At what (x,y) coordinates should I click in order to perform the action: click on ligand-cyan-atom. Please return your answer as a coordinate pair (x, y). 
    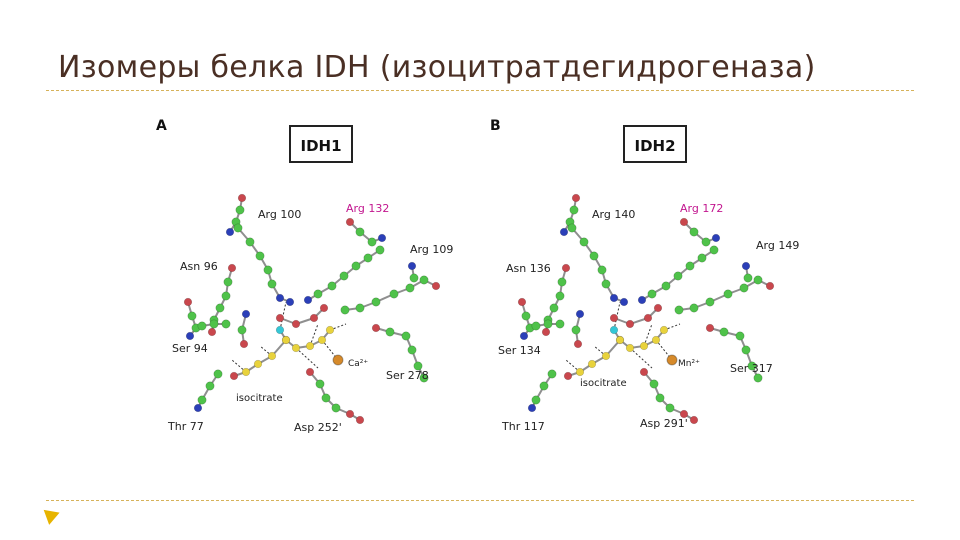
    Looking at the image, I should click on (614, 330).